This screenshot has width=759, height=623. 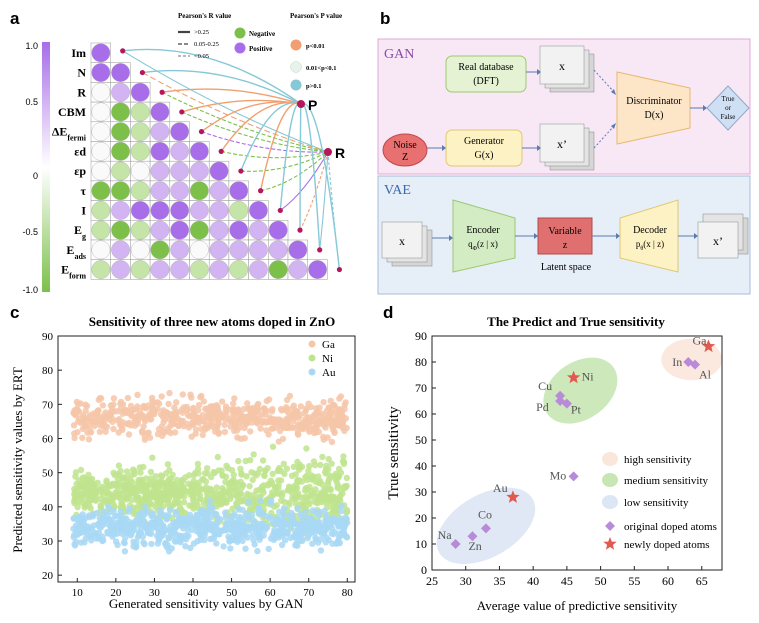 I want to click on vae-arrows, so click(x=565, y=237).